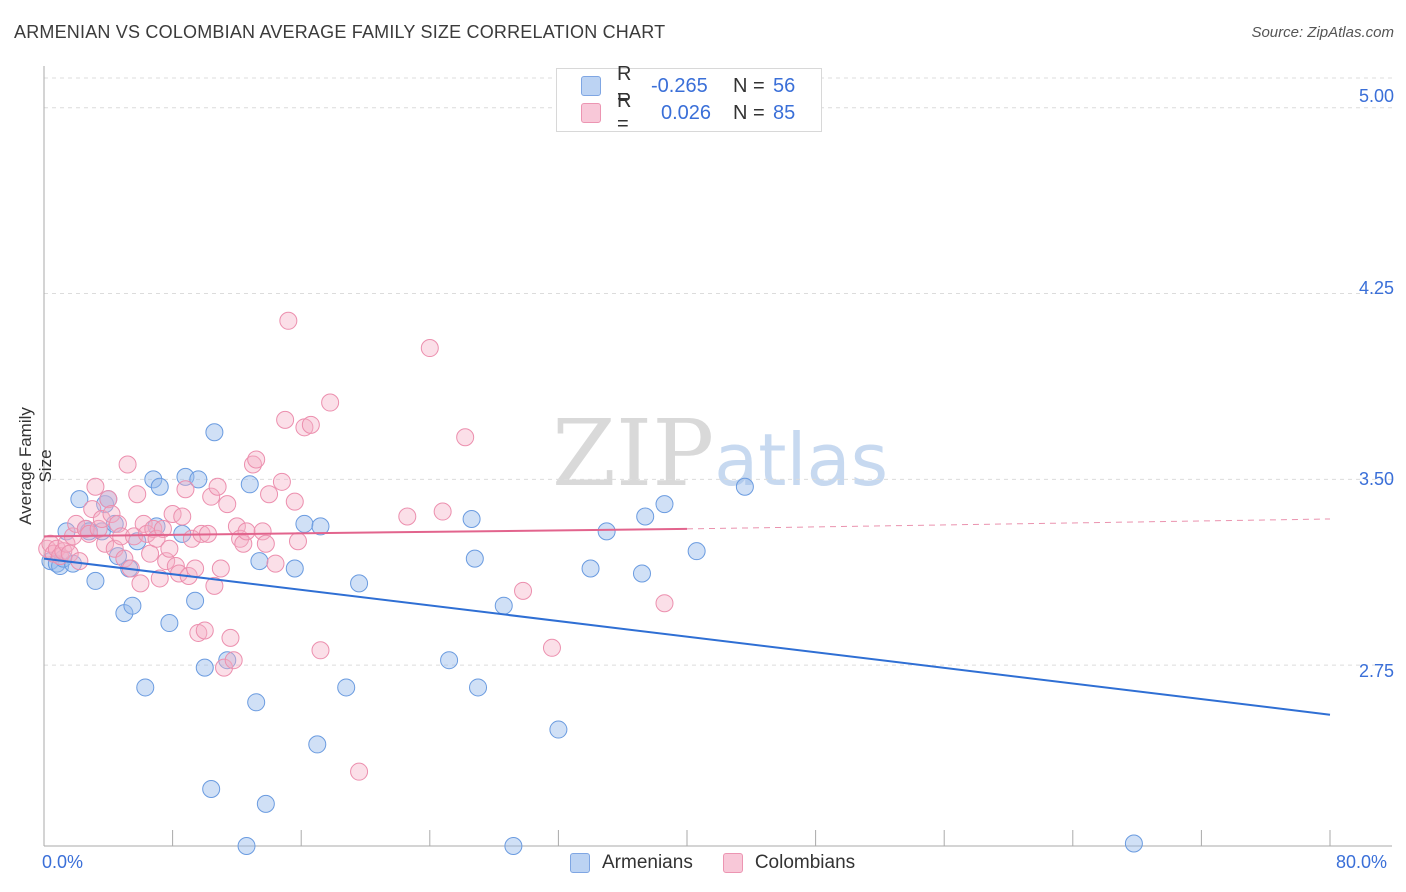 The height and width of the screenshot is (892, 1406). Describe the element at coordinates (624, 85) in the screenshot. I see `legend-r-label: R =` at that location.